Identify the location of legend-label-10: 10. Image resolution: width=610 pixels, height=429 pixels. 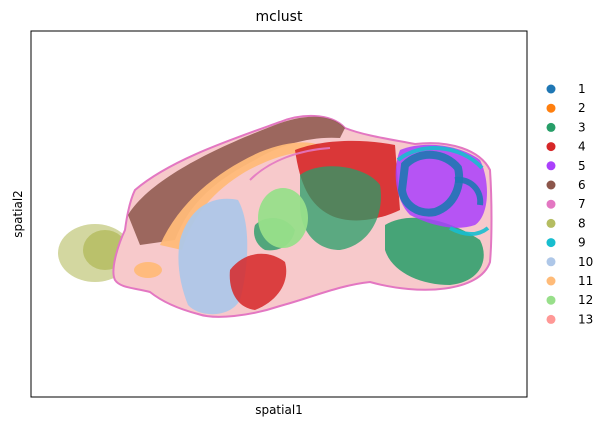
(585, 262).